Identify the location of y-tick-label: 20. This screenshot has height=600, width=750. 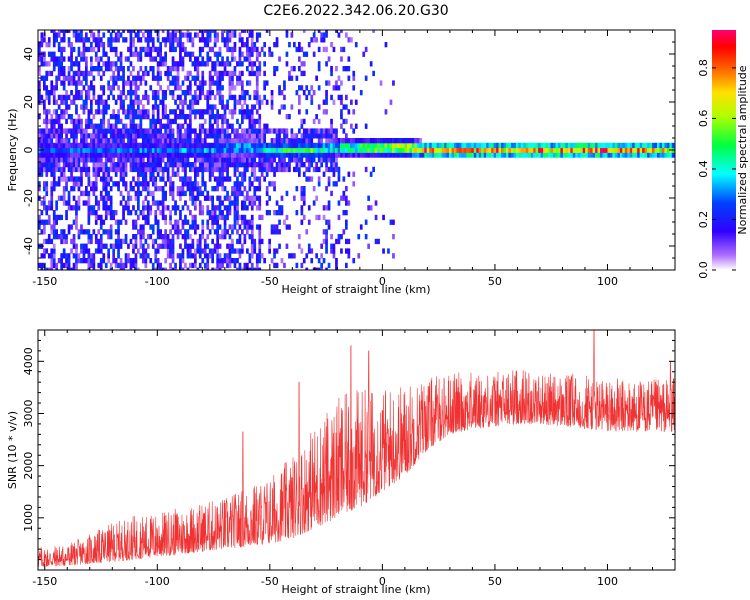
(28, 102).